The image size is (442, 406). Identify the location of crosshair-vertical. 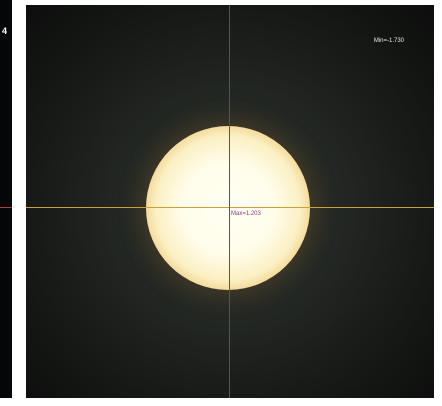
(229, 201).